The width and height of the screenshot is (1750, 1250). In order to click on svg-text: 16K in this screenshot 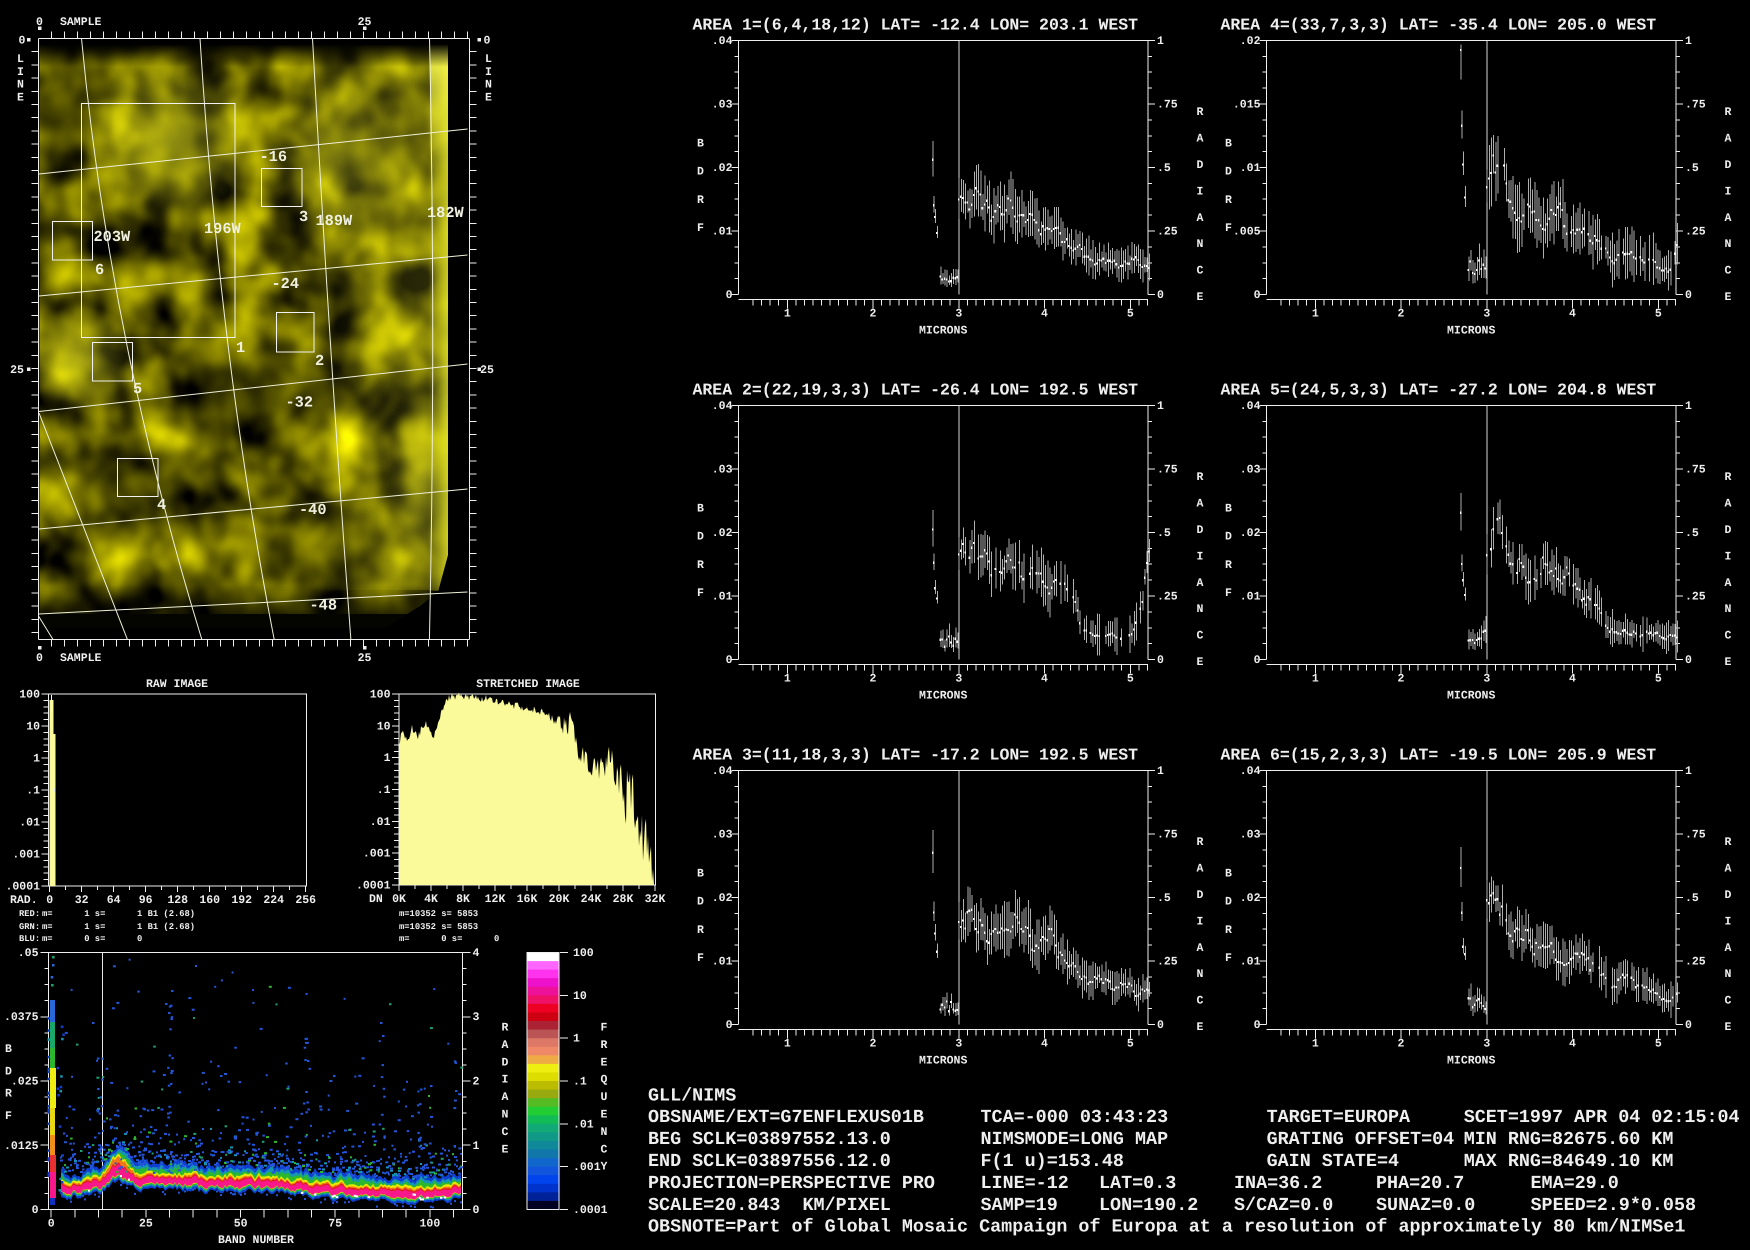, I will do `click(527, 899)`.